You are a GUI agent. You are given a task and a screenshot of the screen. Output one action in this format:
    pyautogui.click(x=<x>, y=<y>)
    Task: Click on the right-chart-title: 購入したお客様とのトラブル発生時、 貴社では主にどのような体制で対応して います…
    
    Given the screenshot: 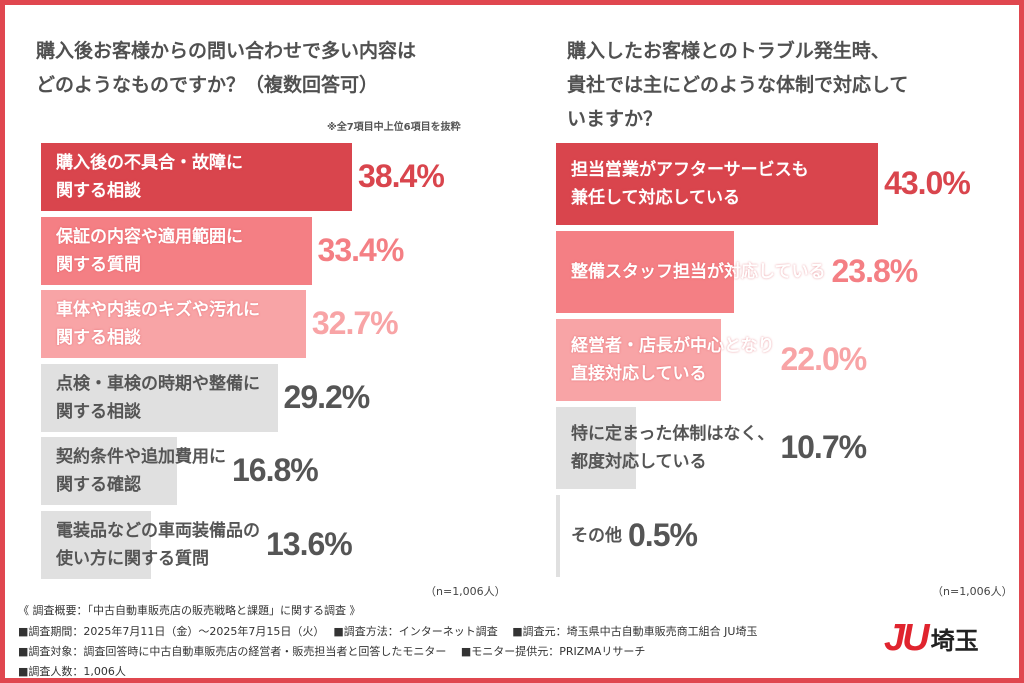 What is the action you would take?
    pyautogui.click(x=738, y=85)
    